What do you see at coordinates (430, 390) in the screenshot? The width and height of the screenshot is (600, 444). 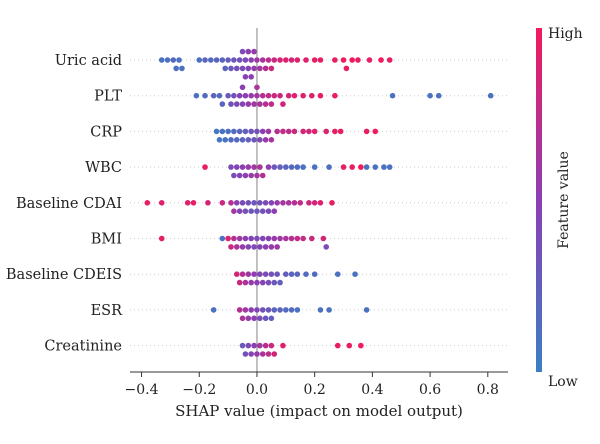 I see `x-tick-label: 0.6` at bounding box center [430, 390].